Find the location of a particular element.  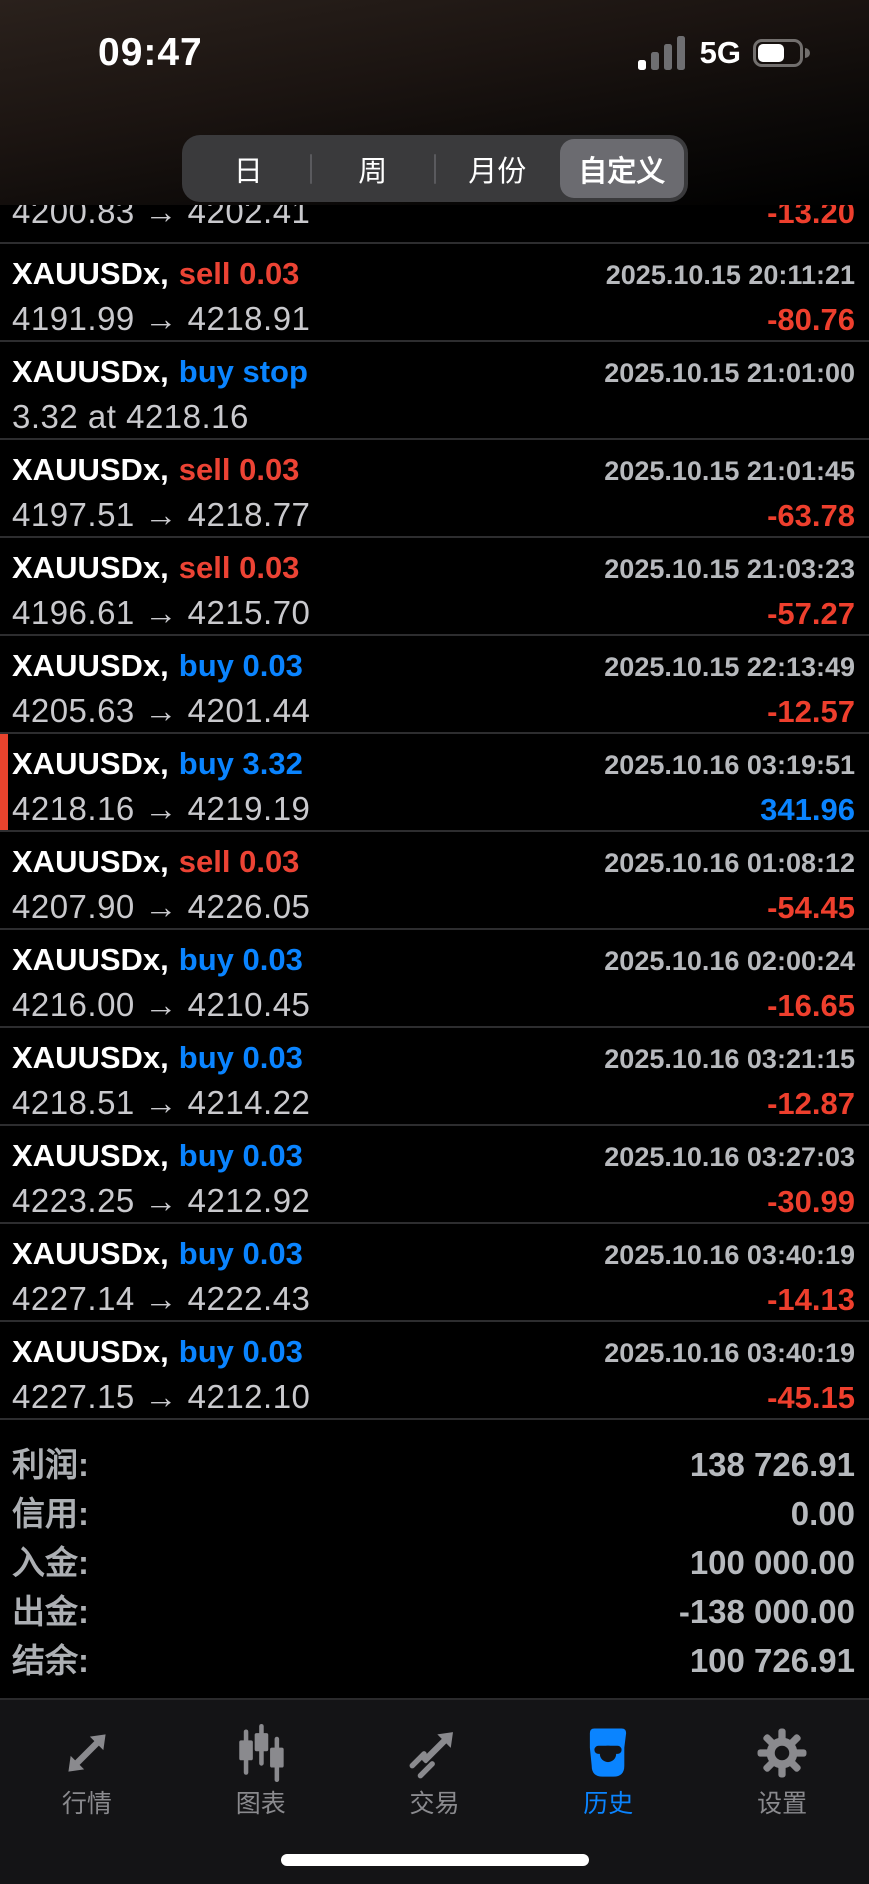

trade-prices: 4216.00 → 4210.45 is located at coordinates (161, 1004).